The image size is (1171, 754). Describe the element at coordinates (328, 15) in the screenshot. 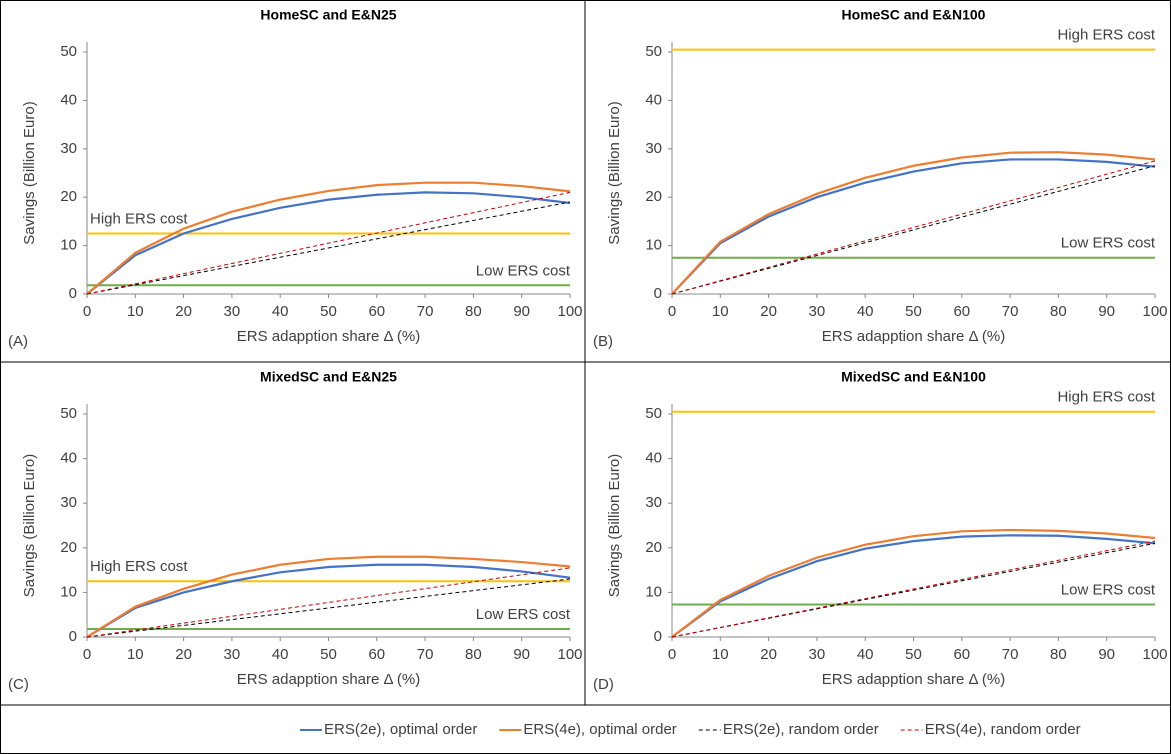

I see `panel-title: HomeSC and E&N25` at that location.